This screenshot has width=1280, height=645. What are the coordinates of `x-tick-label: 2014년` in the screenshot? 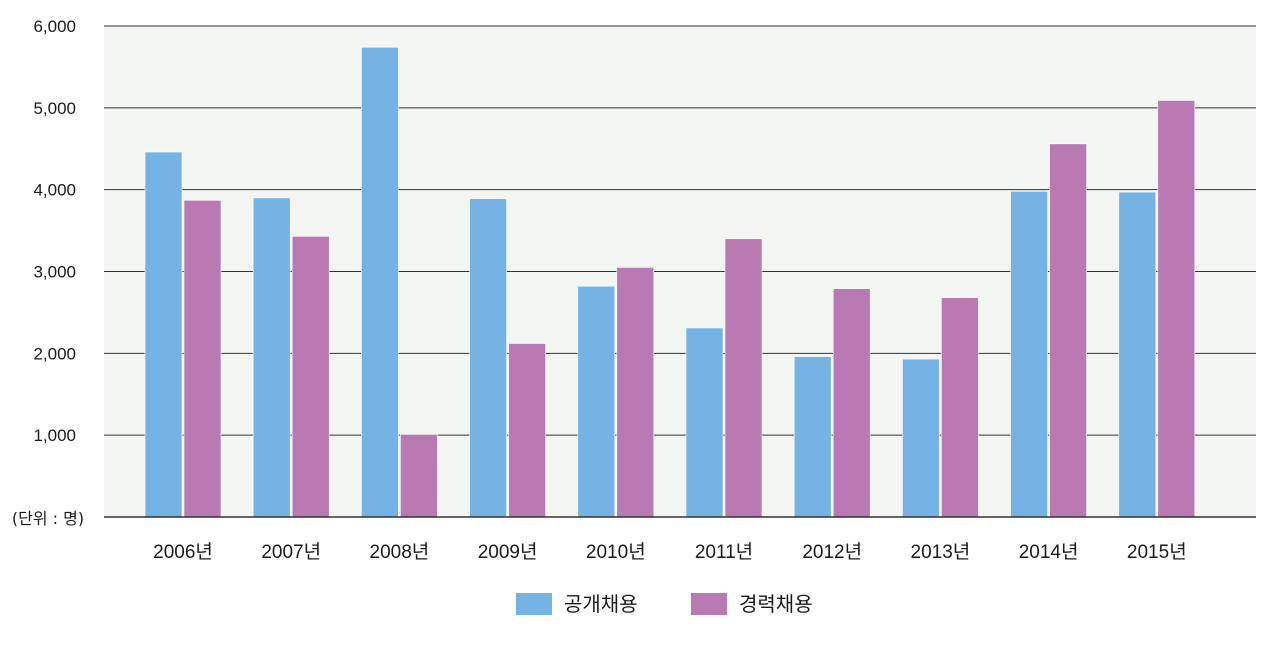 It's located at (1049, 552).